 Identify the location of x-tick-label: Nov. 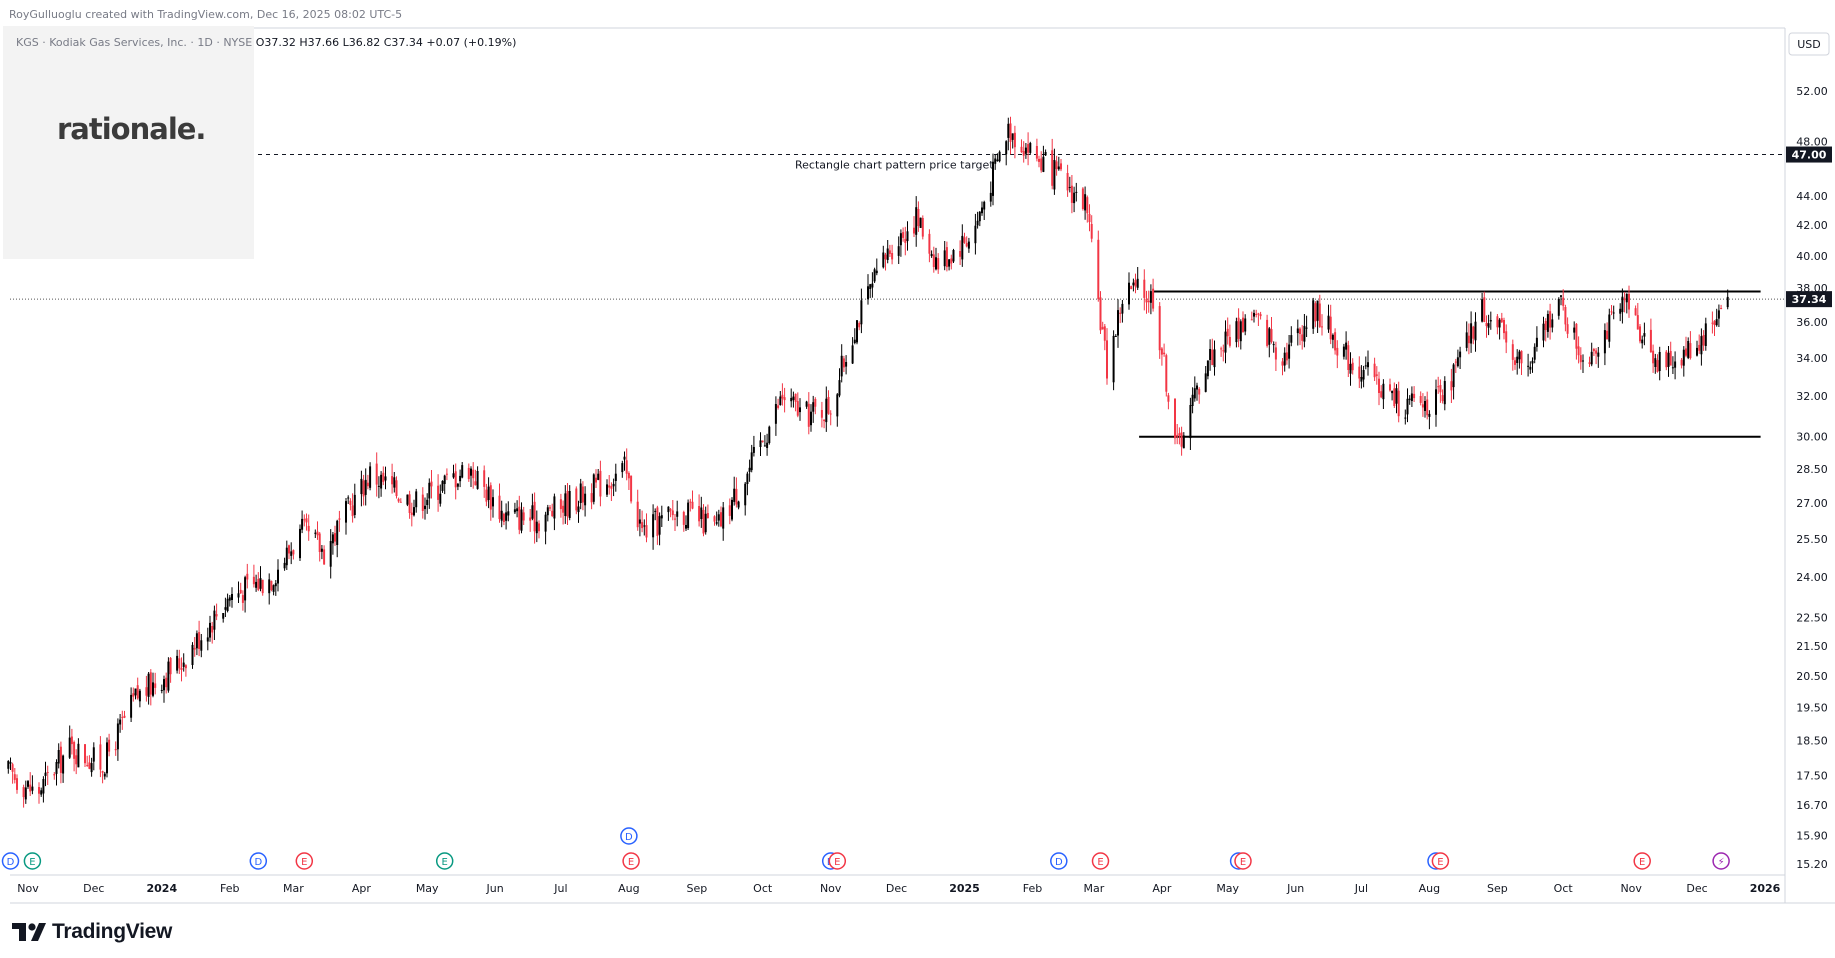
(1631, 888).